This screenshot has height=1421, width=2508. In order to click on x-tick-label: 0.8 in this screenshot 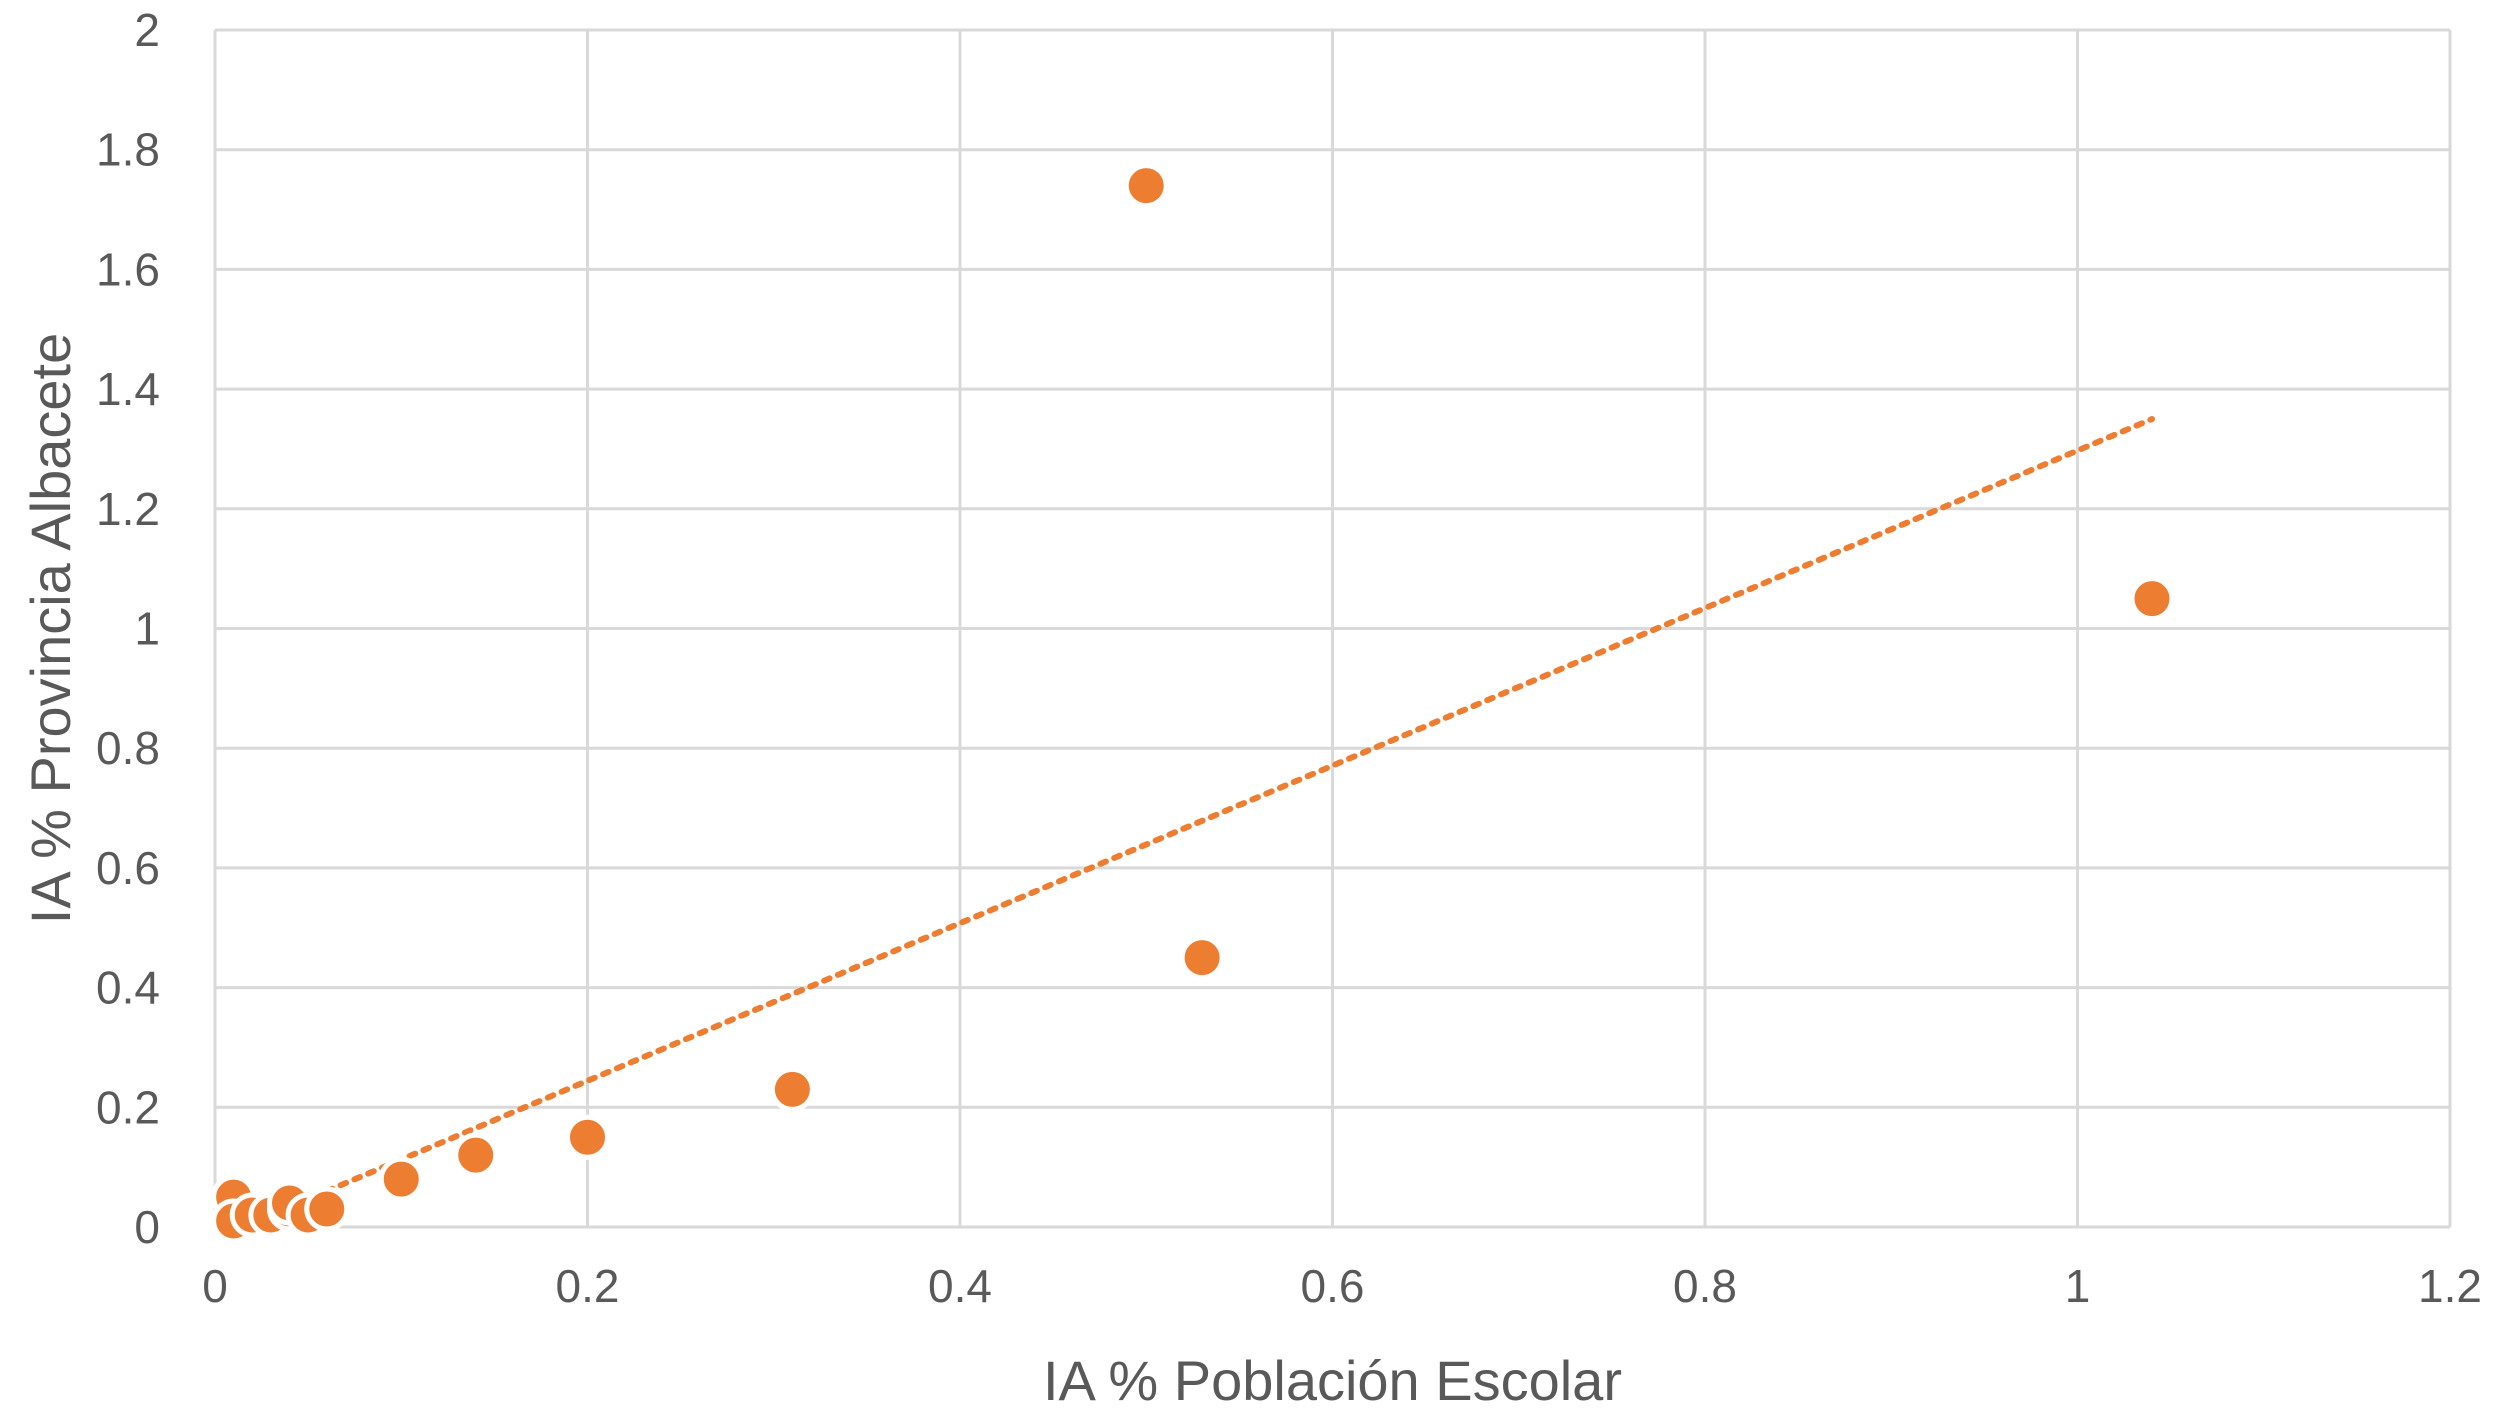, I will do `click(1705, 1286)`.